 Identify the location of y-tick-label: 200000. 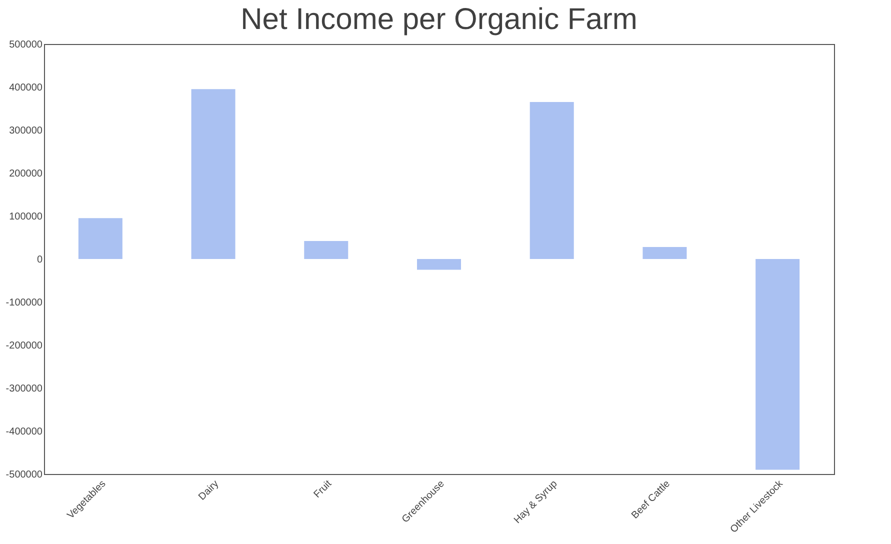
(26, 174).